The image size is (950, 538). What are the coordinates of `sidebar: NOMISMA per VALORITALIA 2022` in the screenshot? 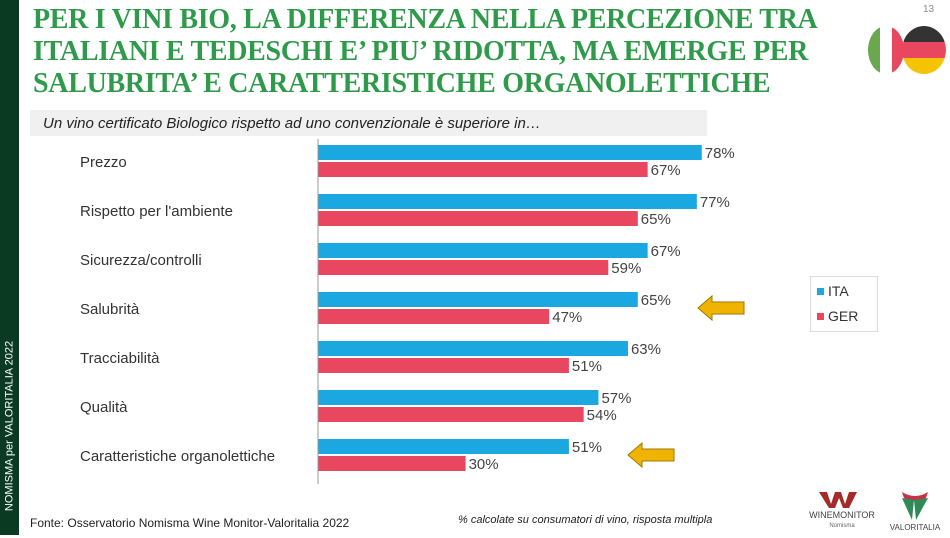 It's located at (9, 267).